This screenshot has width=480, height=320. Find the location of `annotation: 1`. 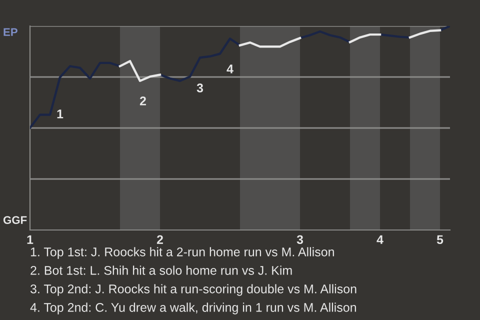

annotation: 1 is located at coordinates (60, 114).